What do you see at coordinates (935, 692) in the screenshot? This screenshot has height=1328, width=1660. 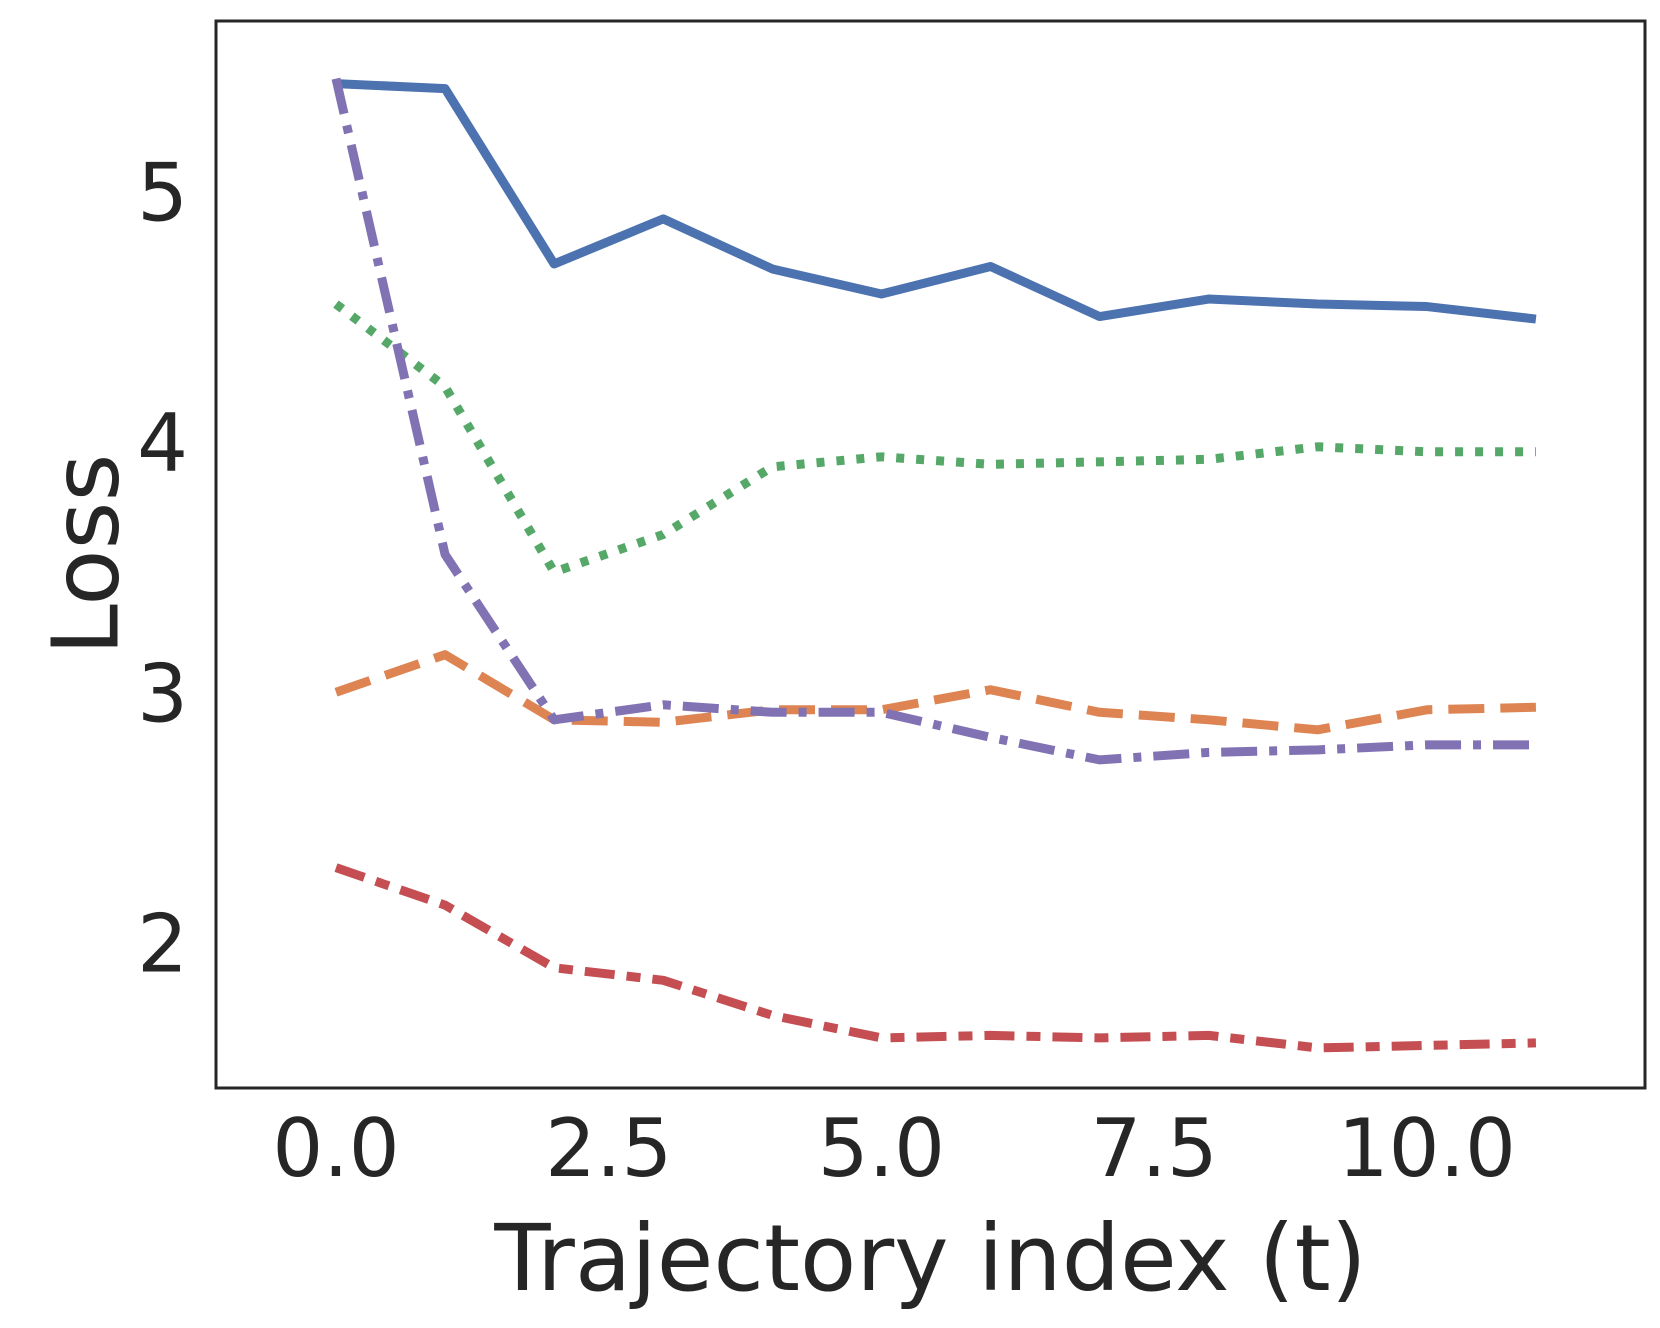 I see `series-line-dashed` at bounding box center [935, 692].